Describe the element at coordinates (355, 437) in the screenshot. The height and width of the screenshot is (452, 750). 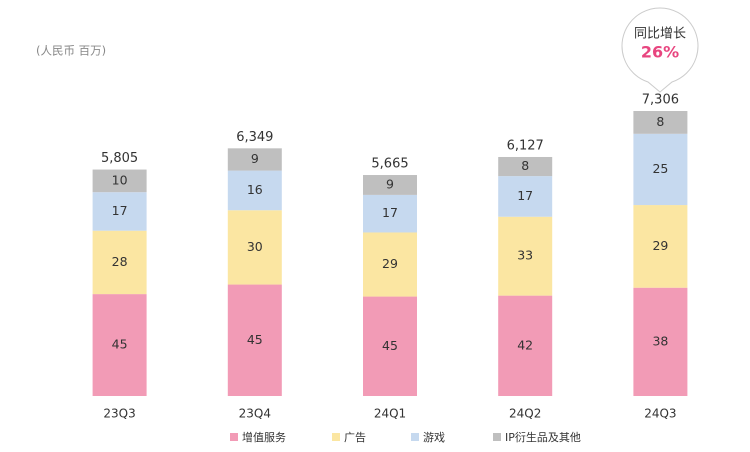
I see `legend-label: 广告` at that location.